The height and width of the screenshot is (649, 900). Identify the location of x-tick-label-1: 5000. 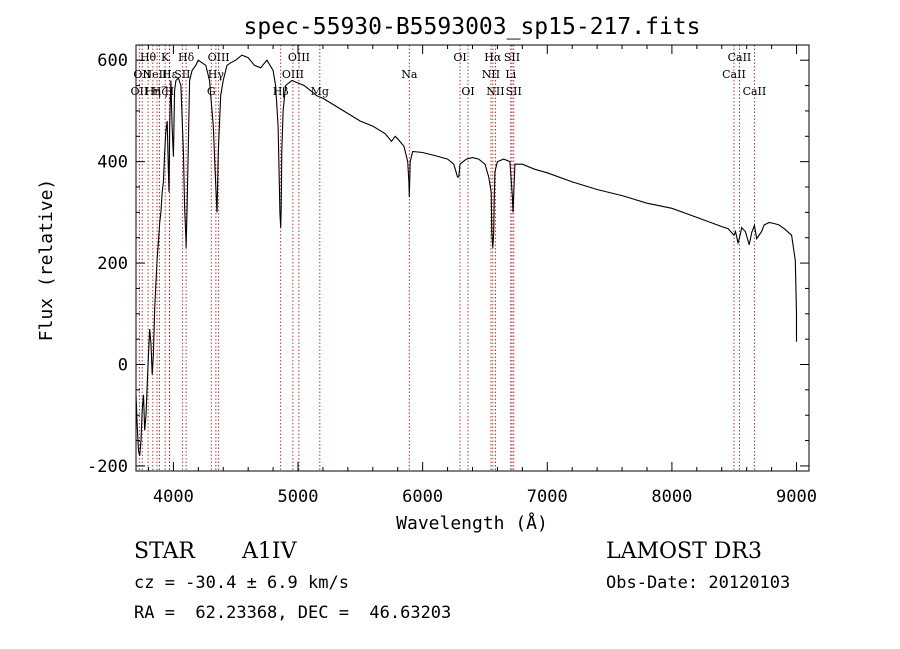
(298, 497).